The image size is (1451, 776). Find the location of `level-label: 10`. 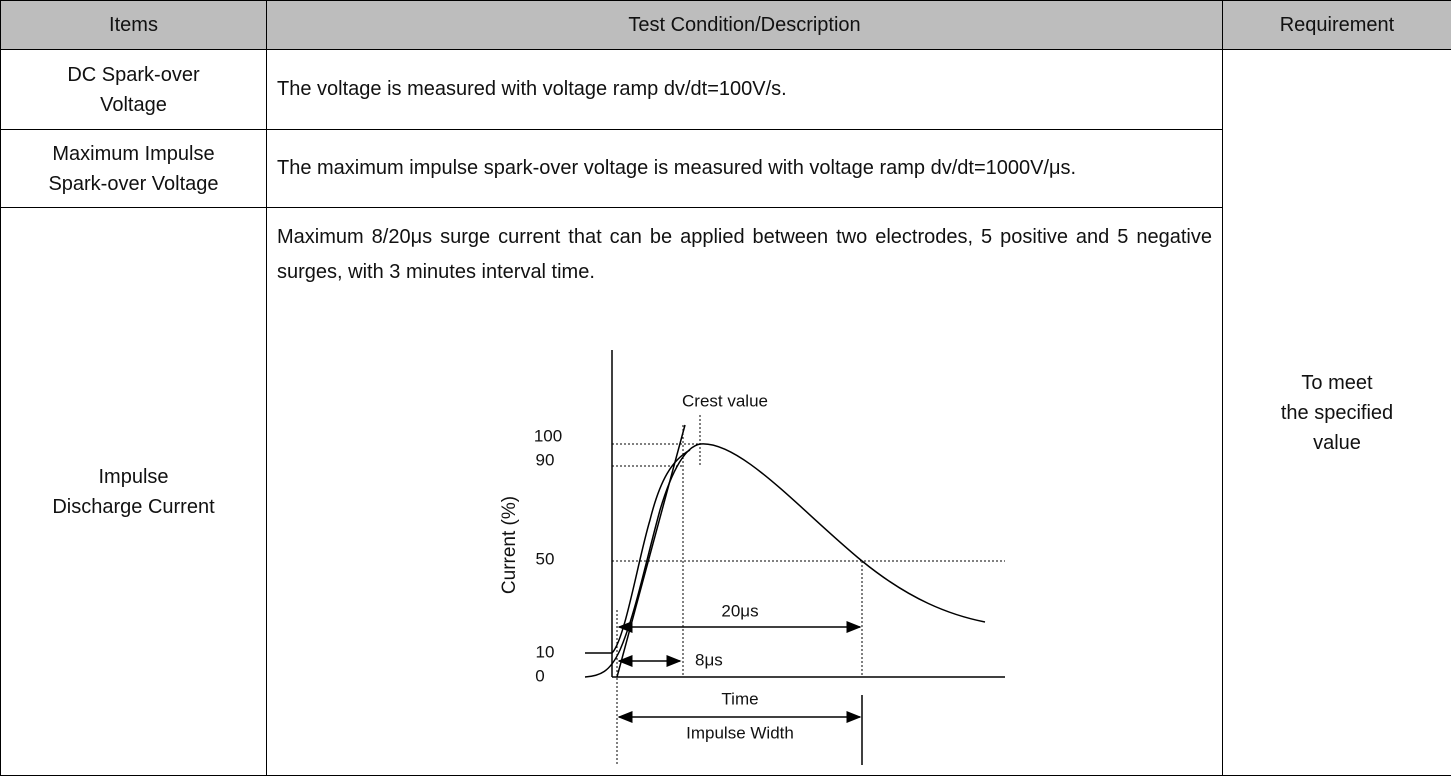

level-label: 10 is located at coordinates (545, 651).